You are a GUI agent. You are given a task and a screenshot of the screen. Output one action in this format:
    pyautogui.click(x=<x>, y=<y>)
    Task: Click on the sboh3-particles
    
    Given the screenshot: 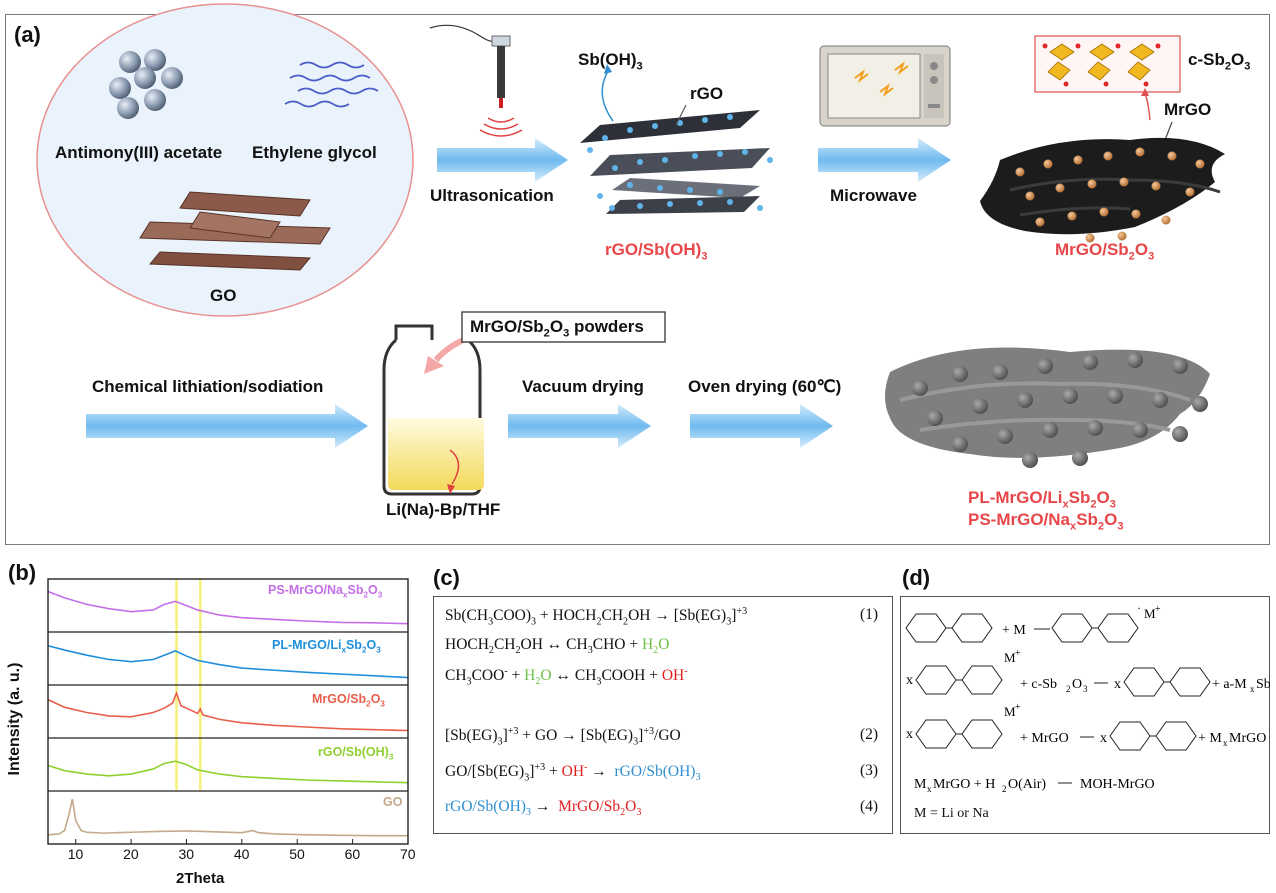 What is the action you would take?
    pyautogui.click(x=680, y=162)
    